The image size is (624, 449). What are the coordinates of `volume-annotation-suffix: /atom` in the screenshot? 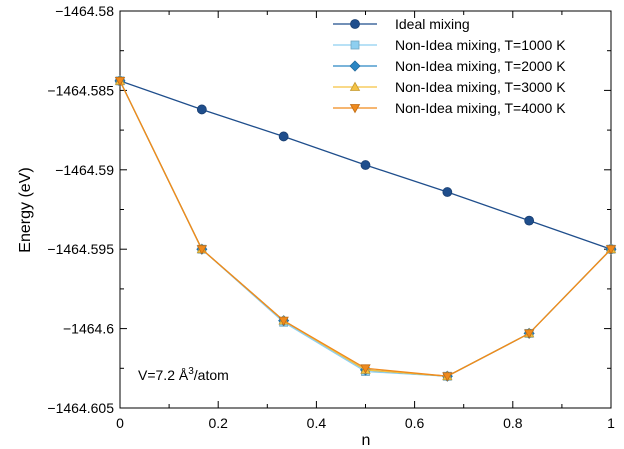 It's located at (211, 375).